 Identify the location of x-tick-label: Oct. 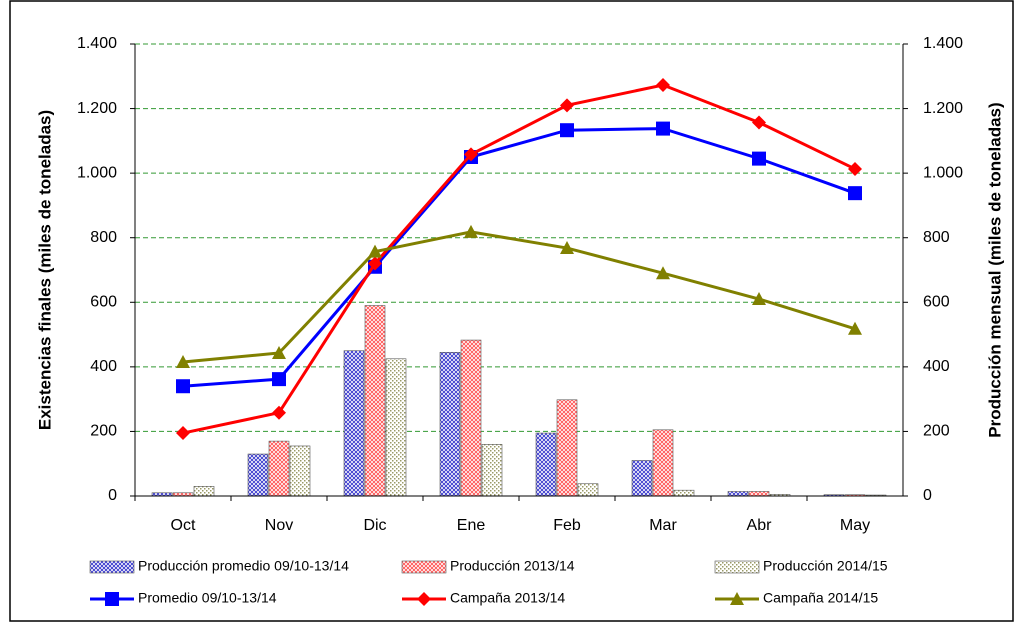
(183, 525).